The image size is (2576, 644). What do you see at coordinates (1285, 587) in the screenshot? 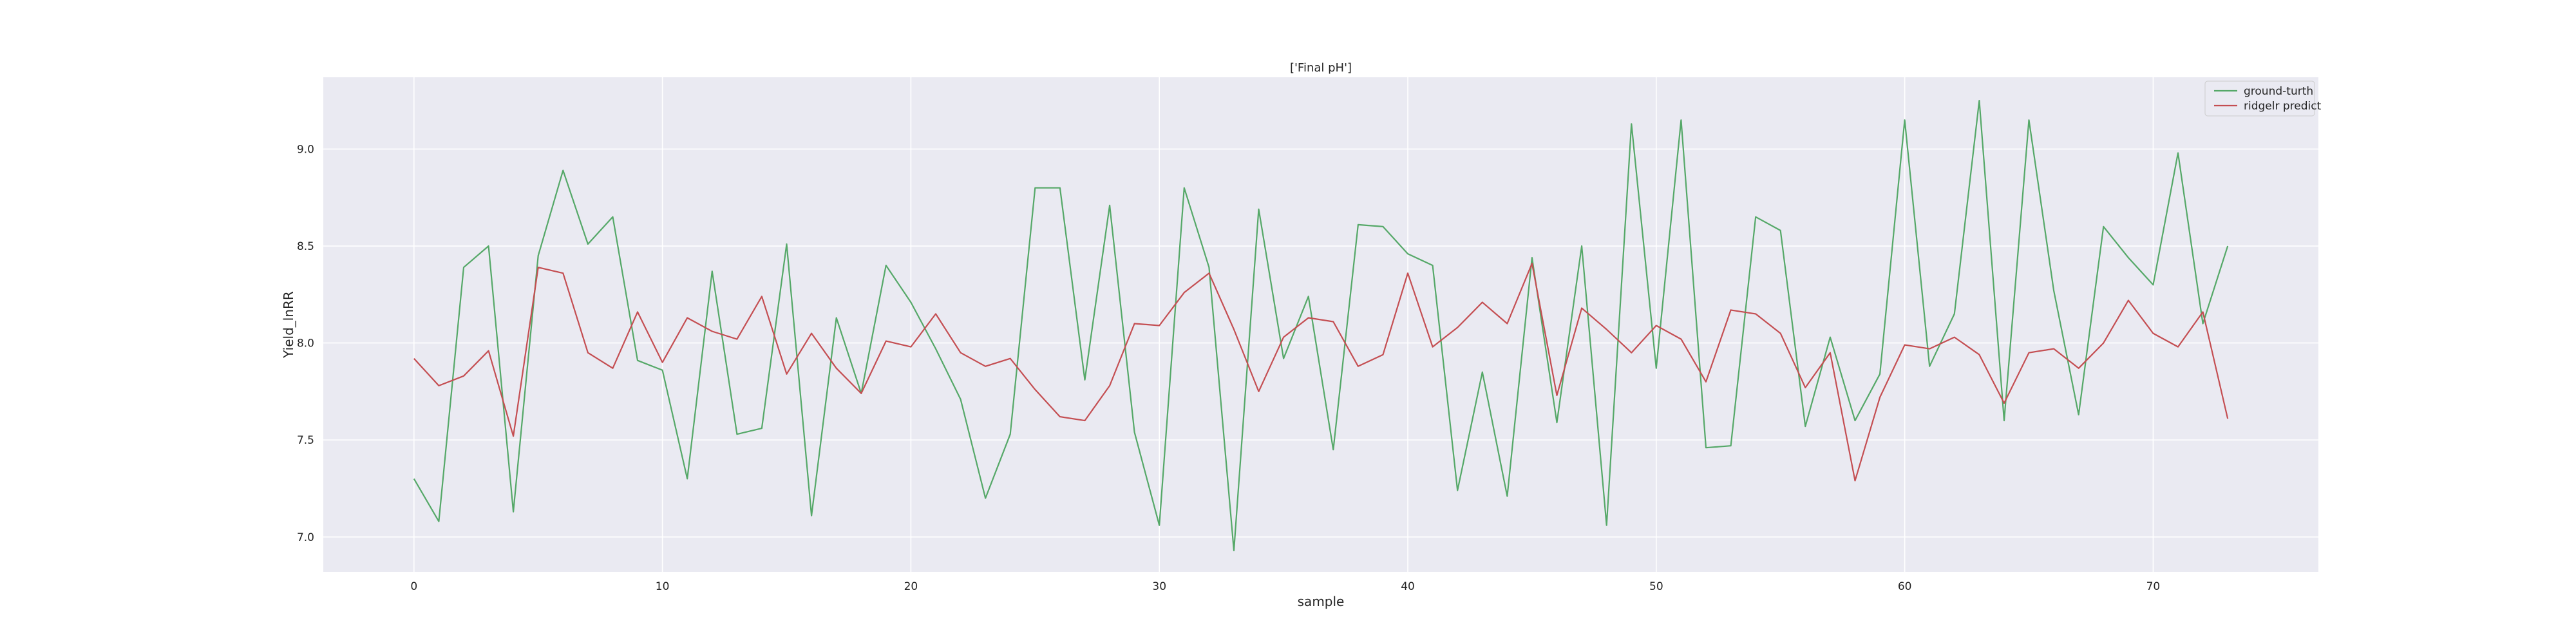
I see `x-tick-labels: 0 10 20 30 40 50 60 70` at bounding box center [1285, 587].